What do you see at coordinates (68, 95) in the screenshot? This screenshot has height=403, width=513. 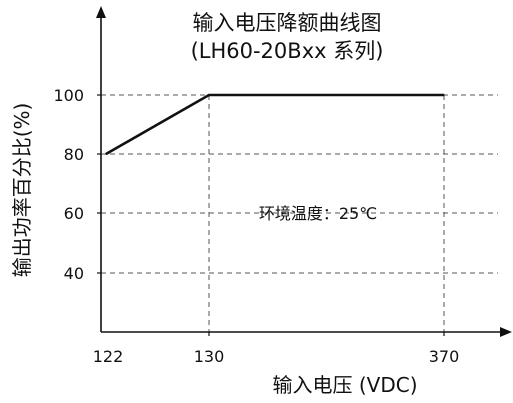 I see `y-tick-label-100: 100` at bounding box center [68, 95].